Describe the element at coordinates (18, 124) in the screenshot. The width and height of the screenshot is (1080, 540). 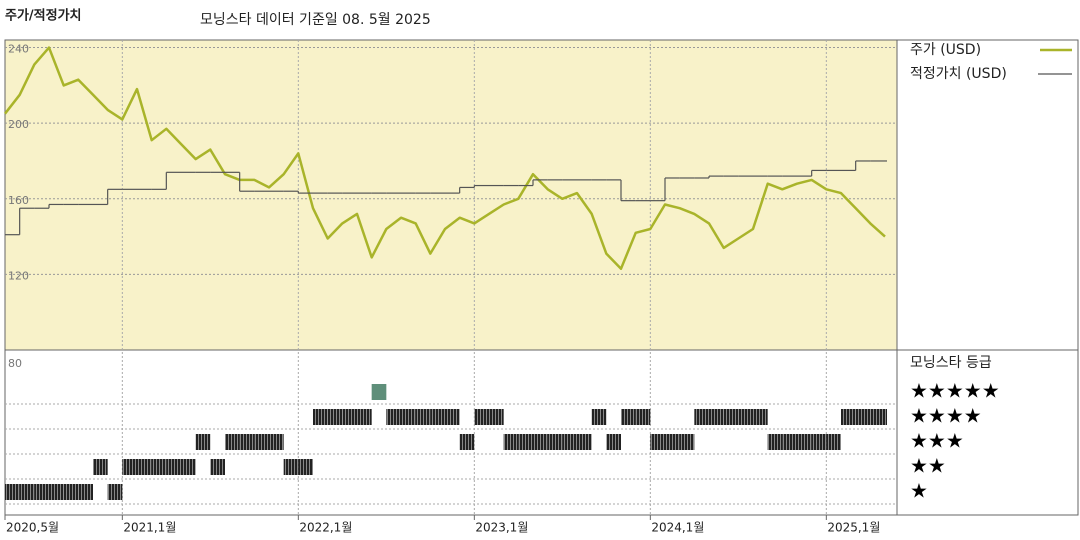
I see `y-tick-label: 200` at that location.